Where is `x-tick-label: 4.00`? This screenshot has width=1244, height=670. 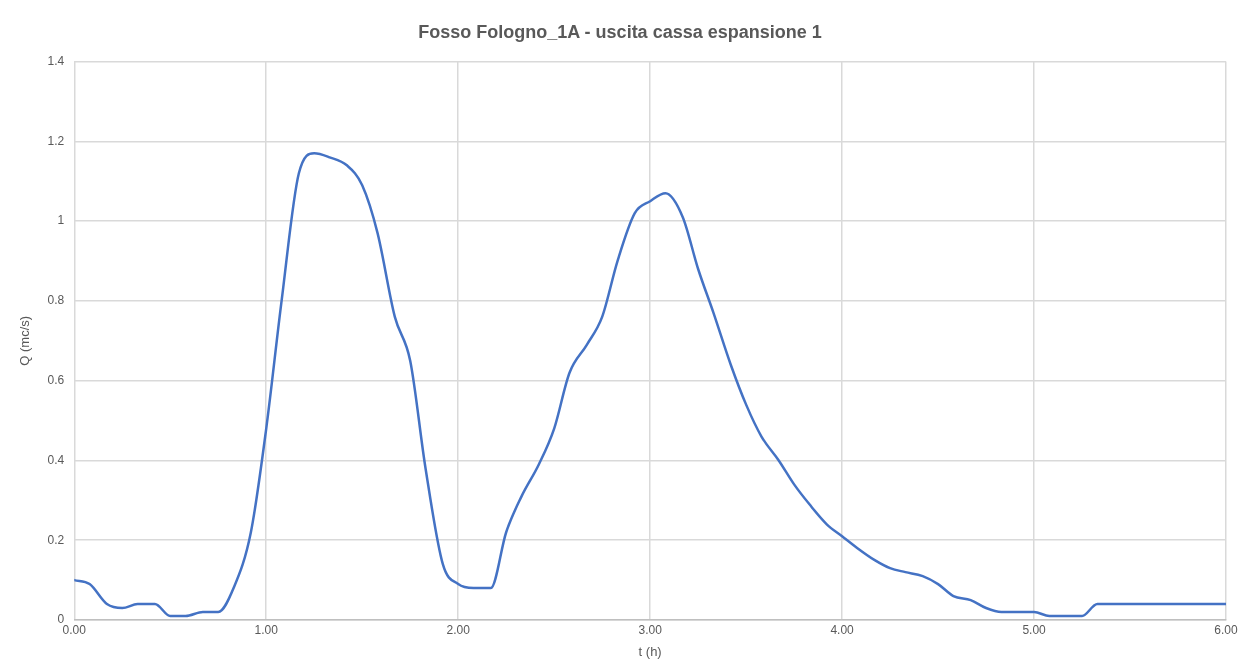 x-tick-label: 4.00 is located at coordinates (842, 629).